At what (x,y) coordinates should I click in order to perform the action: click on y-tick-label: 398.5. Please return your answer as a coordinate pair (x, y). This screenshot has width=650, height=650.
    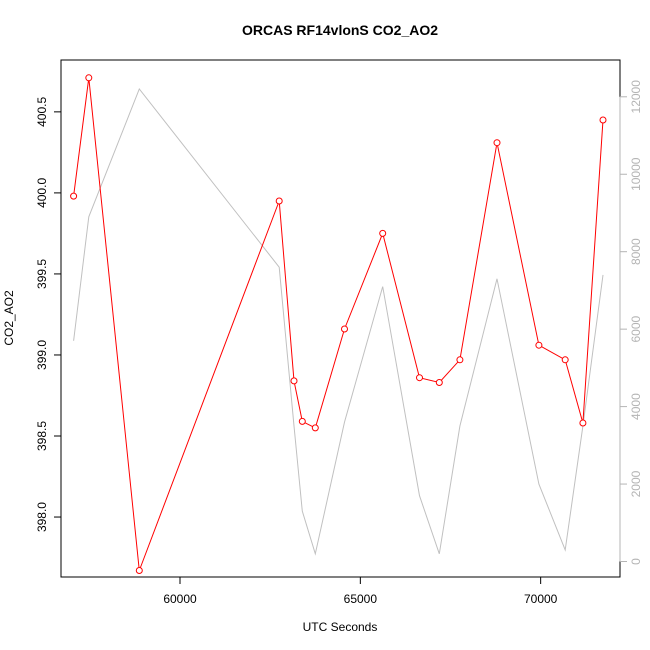
    Looking at the image, I should click on (42, 436).